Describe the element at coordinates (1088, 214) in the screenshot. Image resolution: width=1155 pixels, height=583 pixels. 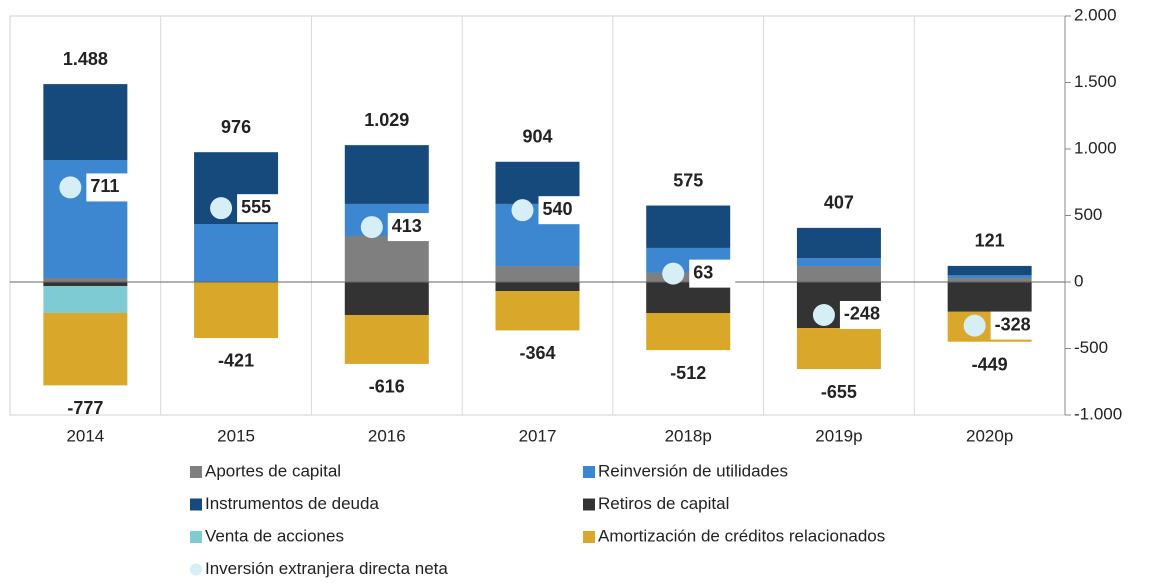
I see `y-tick-label: 500` at that location.